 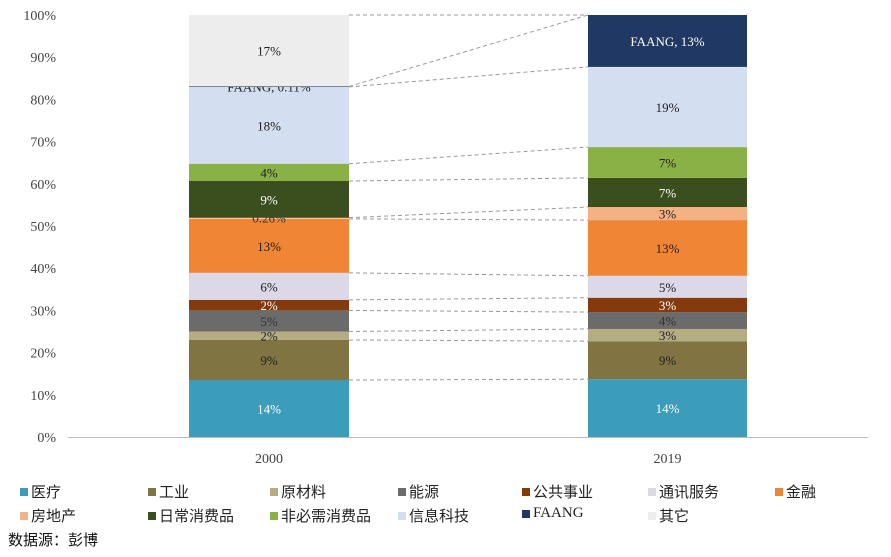 I want to click on legend-item: 医疗, so click(x=40, y=491).